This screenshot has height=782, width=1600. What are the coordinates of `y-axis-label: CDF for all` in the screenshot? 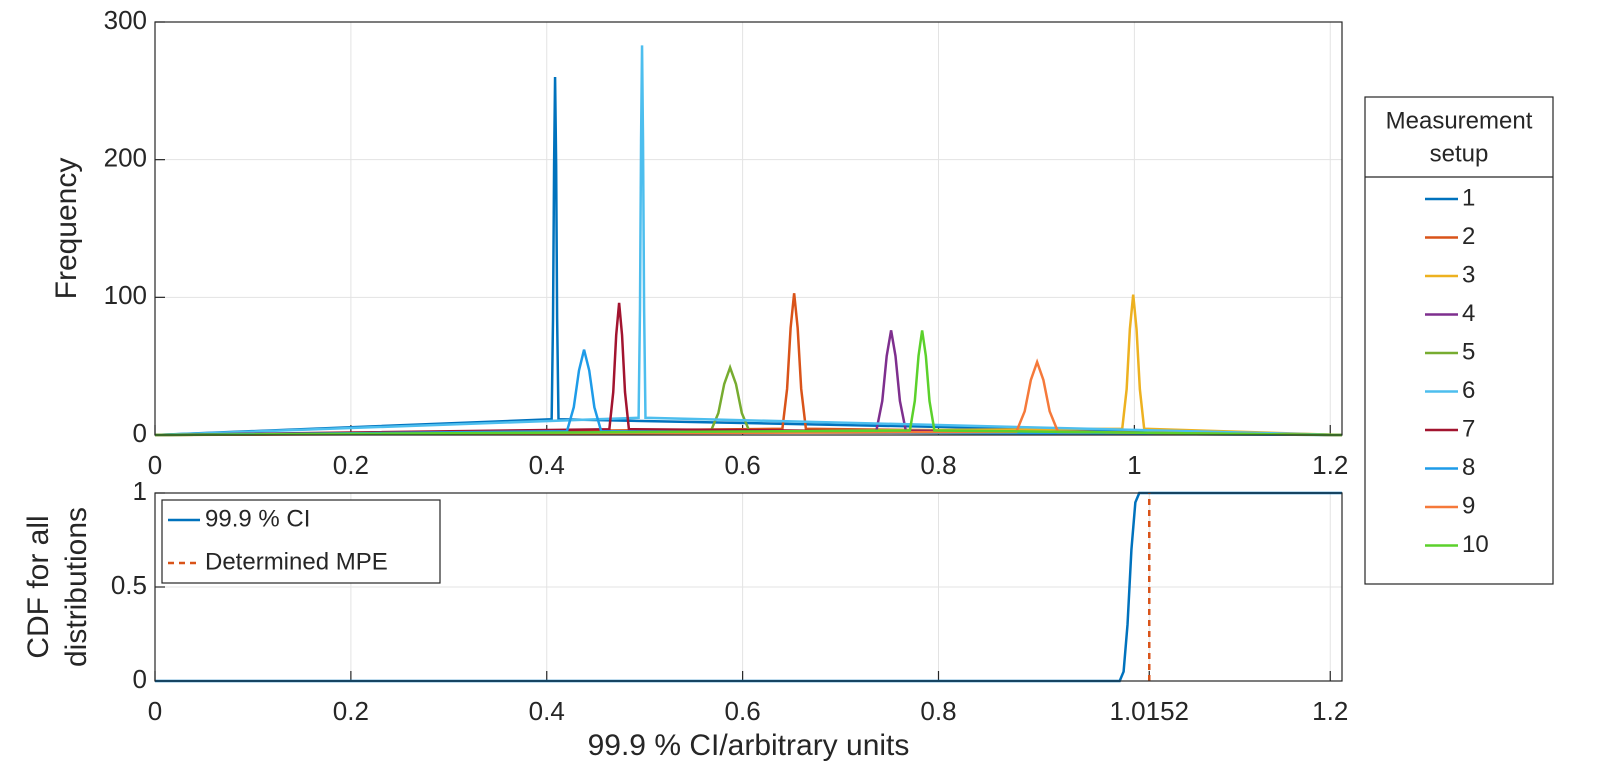 It's located at (38, 586).